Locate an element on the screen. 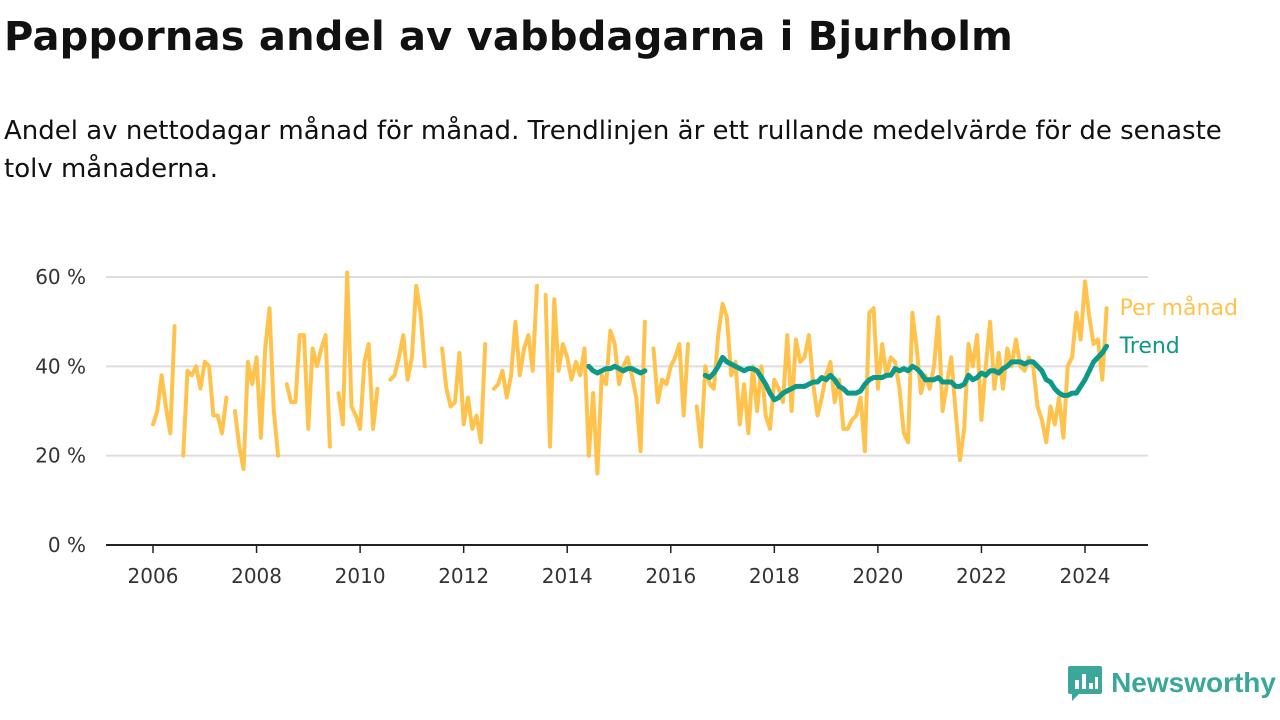  brand-logo: Newsworthy is located at coordinates (1171, 683).